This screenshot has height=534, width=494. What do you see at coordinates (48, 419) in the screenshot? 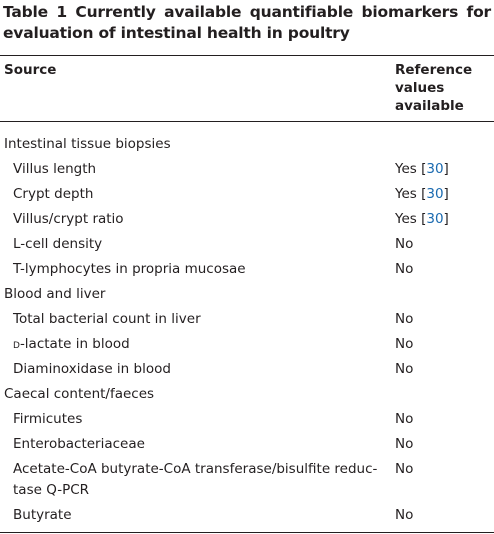
I see `source-cell: Firmicutes` at bounding box center [48, 419].